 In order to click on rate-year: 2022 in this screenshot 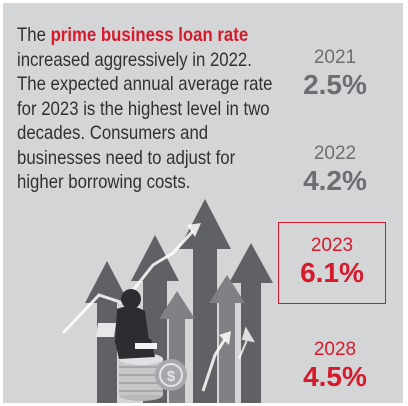, I will do `click(335, 153)`.